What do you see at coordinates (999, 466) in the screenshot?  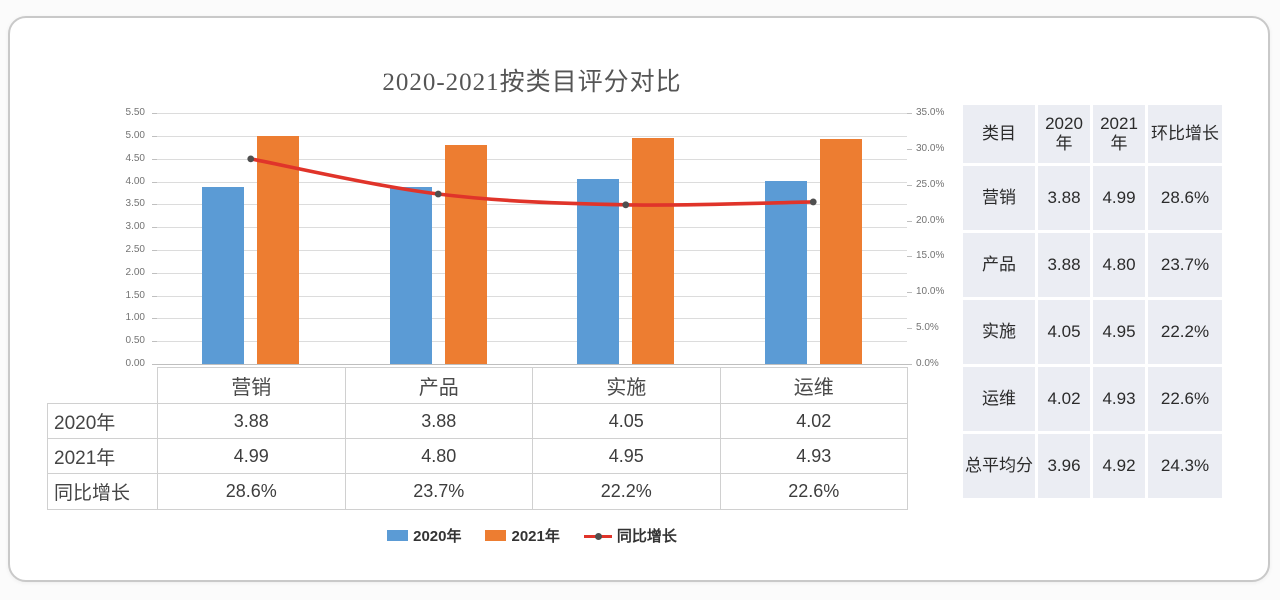 I see `summary-category-cell: 总平均分` at bounding box center [999, 466].